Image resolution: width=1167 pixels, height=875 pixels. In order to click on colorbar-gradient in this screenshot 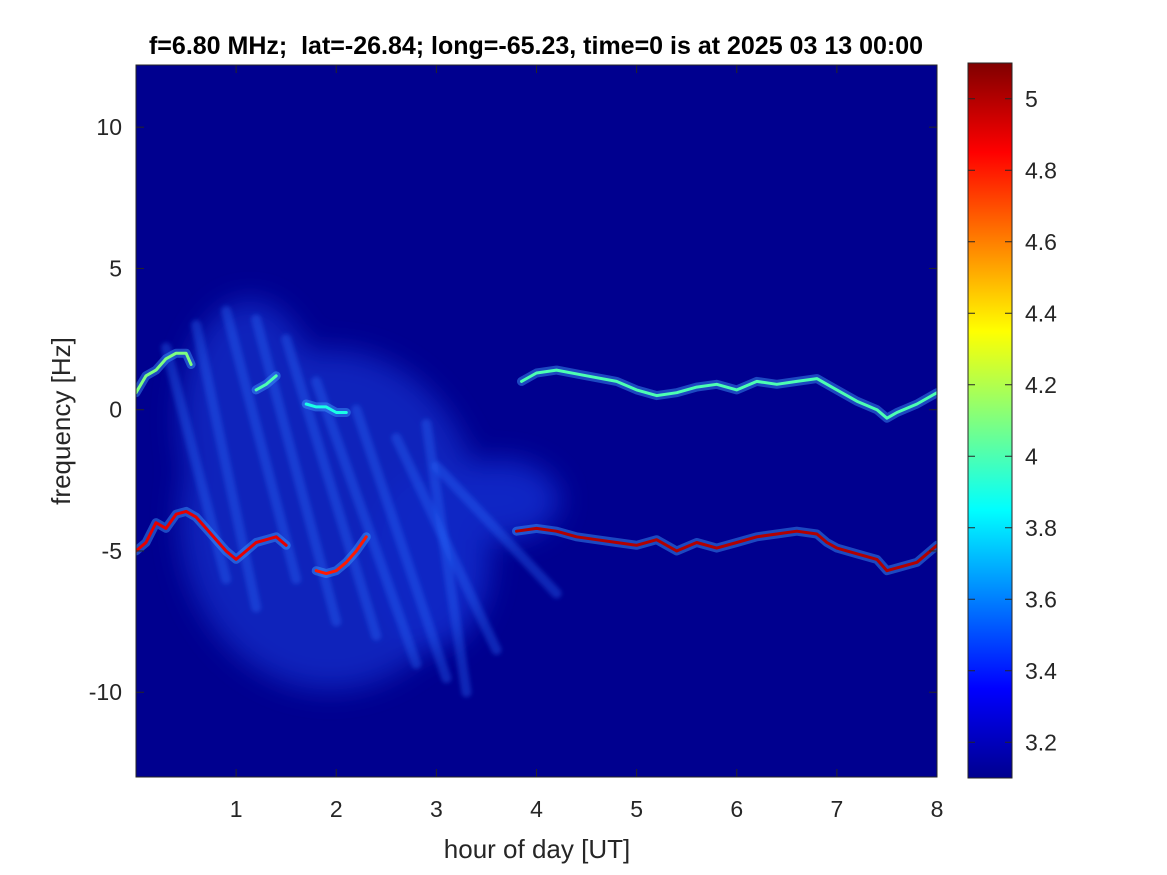, I will do `click(990, 420)`.